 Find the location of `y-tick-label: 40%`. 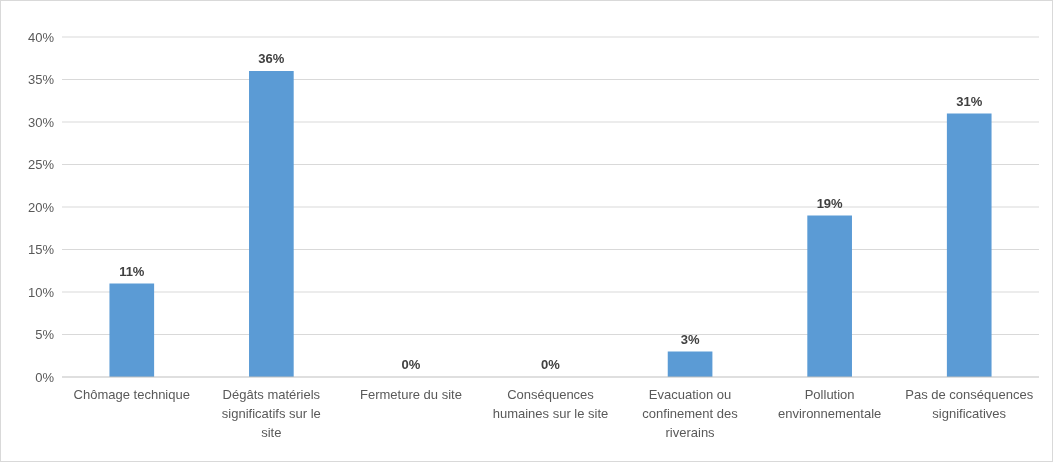

y-tick-label: 40% is located at coordinates (41, 37).